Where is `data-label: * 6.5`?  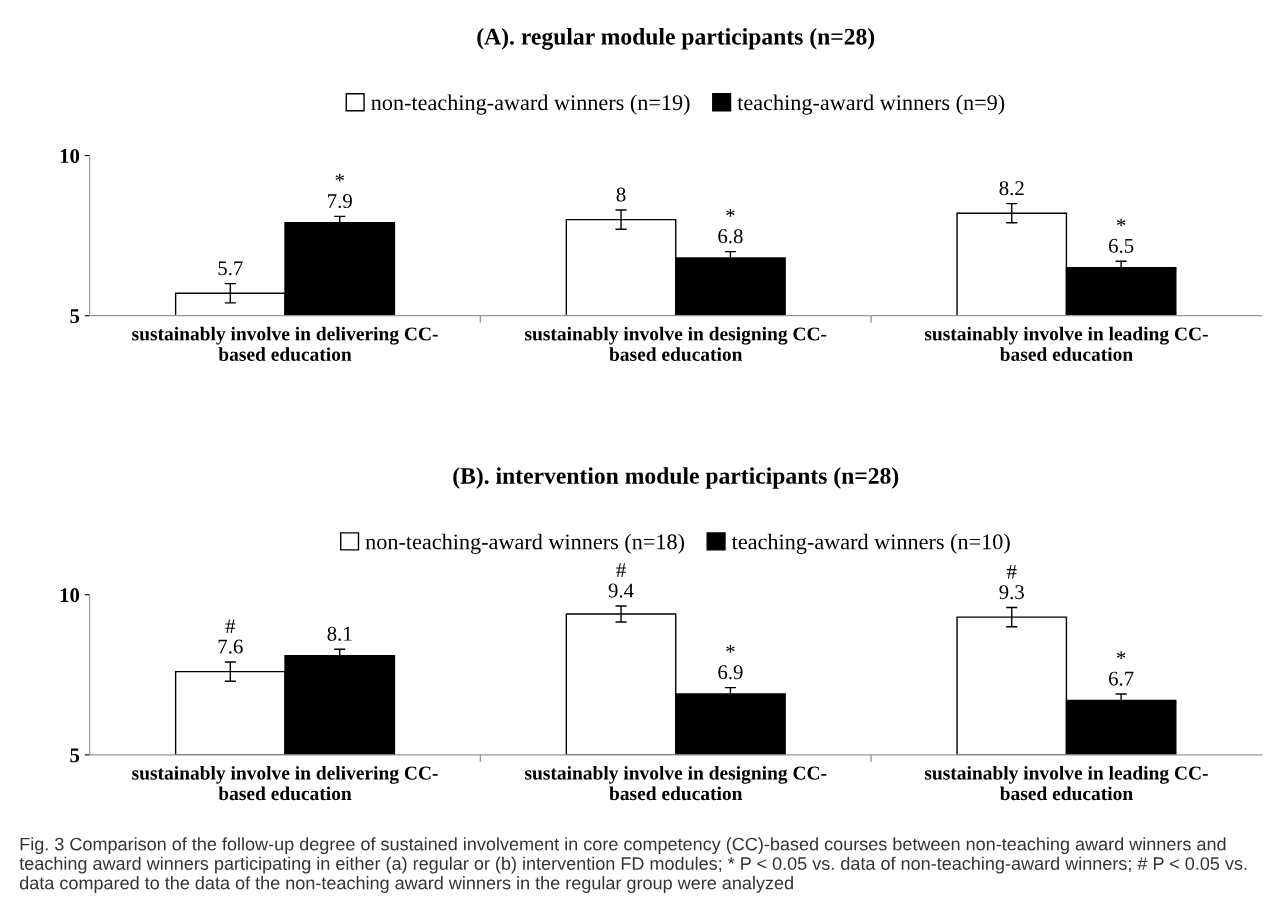
data-label: * 6.5 is located at coordinates (1121, 235).